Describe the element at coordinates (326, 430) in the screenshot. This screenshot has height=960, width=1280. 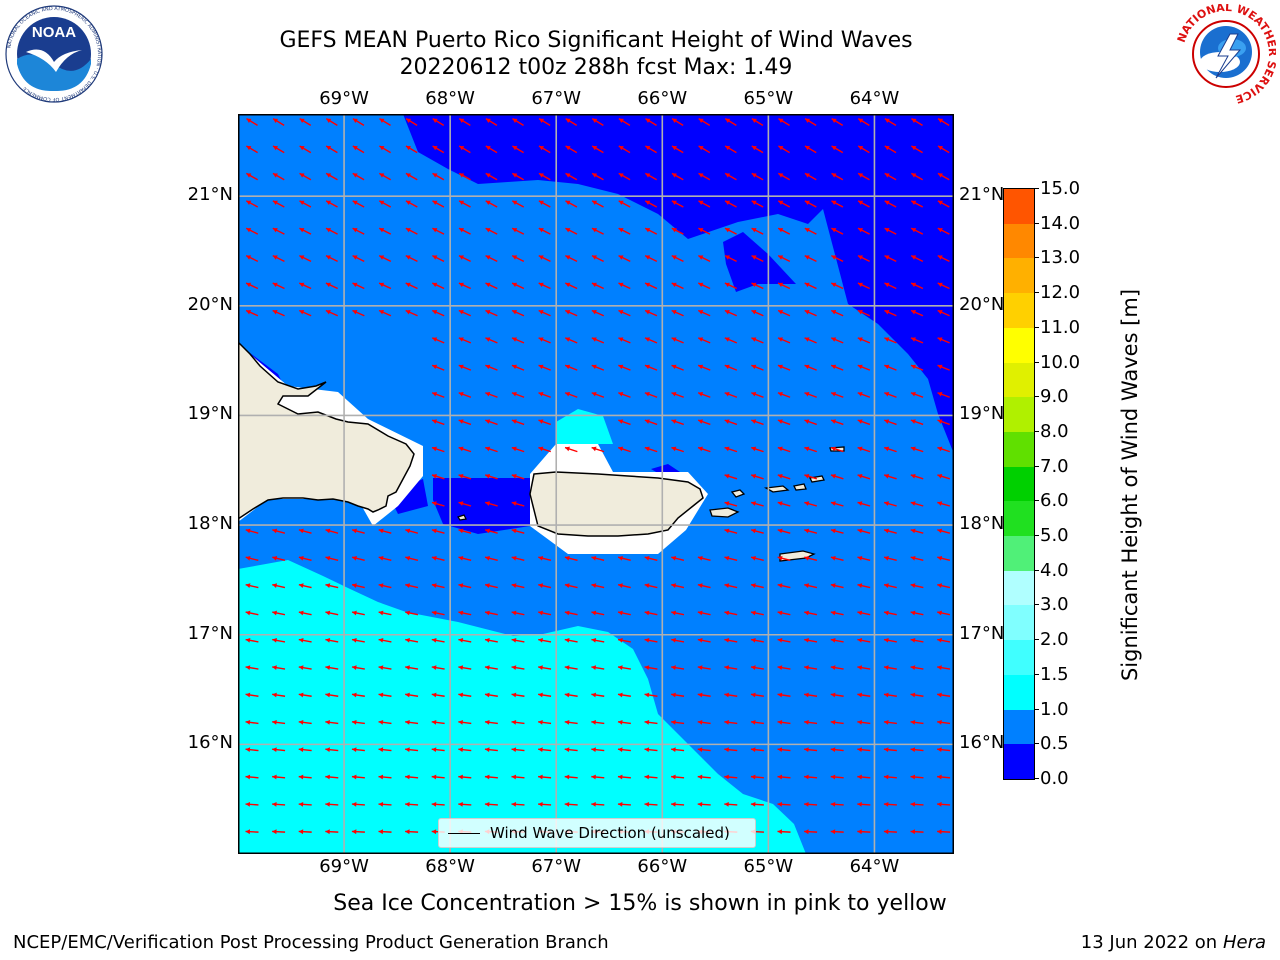
I see `hispaniola-land` at that location.